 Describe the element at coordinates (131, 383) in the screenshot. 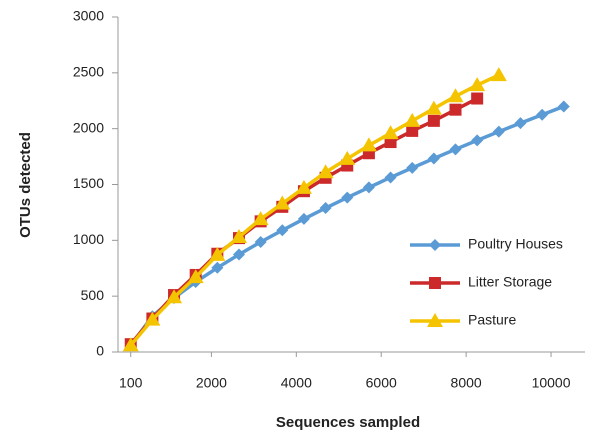

I see `x-tick-label: 100` at that location.